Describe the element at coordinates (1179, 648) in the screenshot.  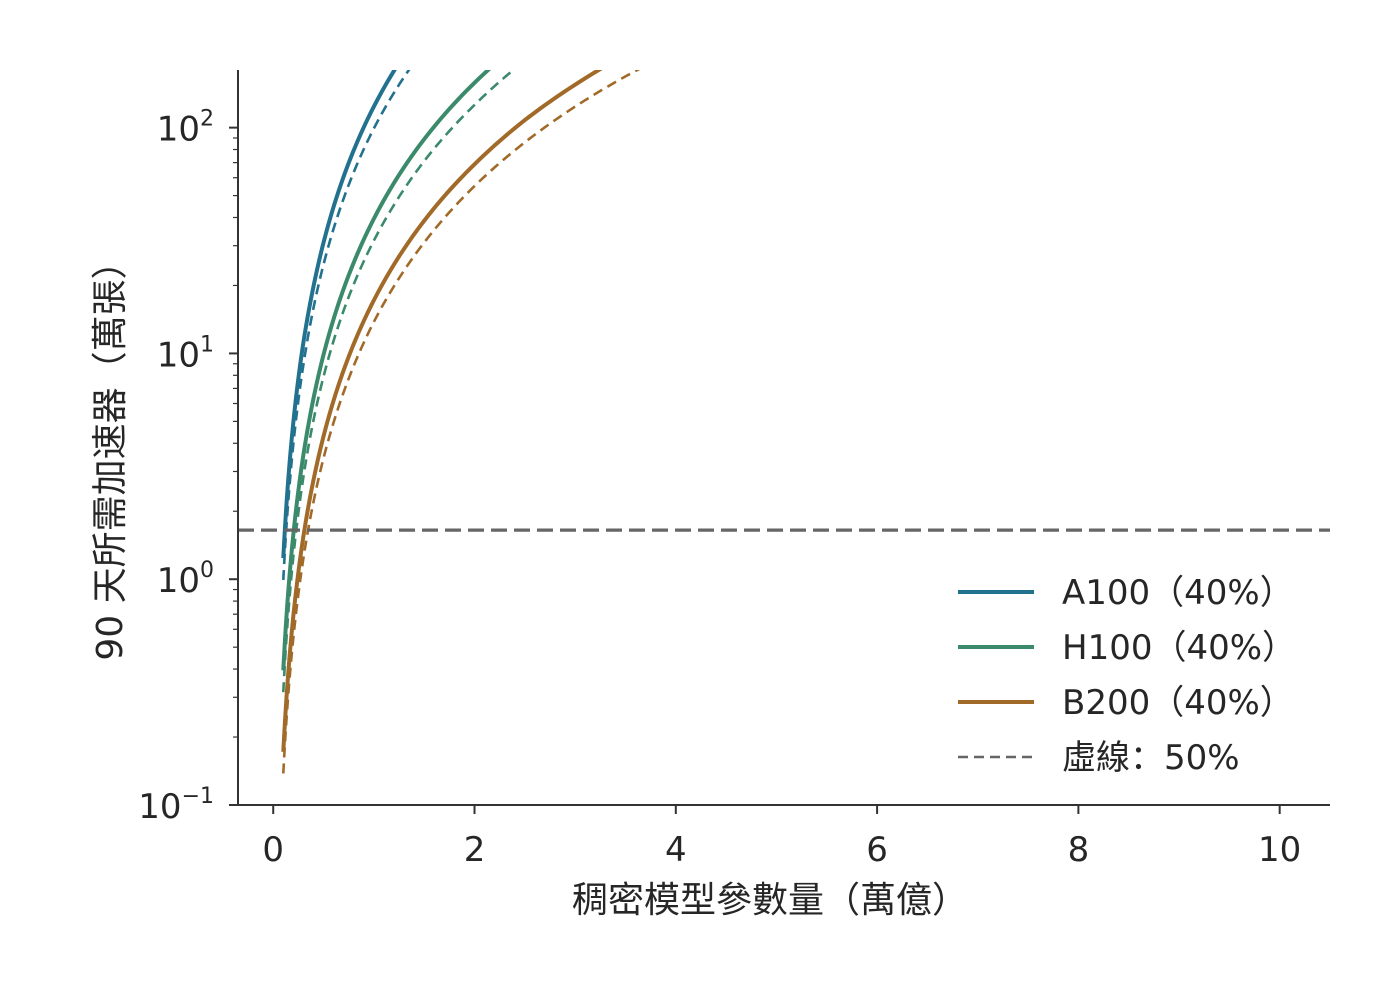
I see `legend-label-1: H100（40%）` at that location.